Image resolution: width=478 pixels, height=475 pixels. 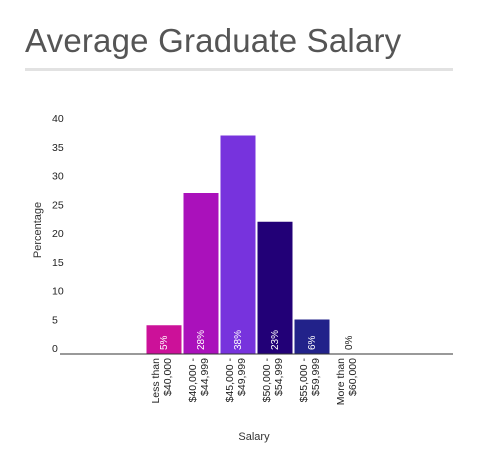 What do you see at coordinates (242, 377) in the screenshot?
I see `x-tick-label: $49,999` at bounding box center [242, 377].